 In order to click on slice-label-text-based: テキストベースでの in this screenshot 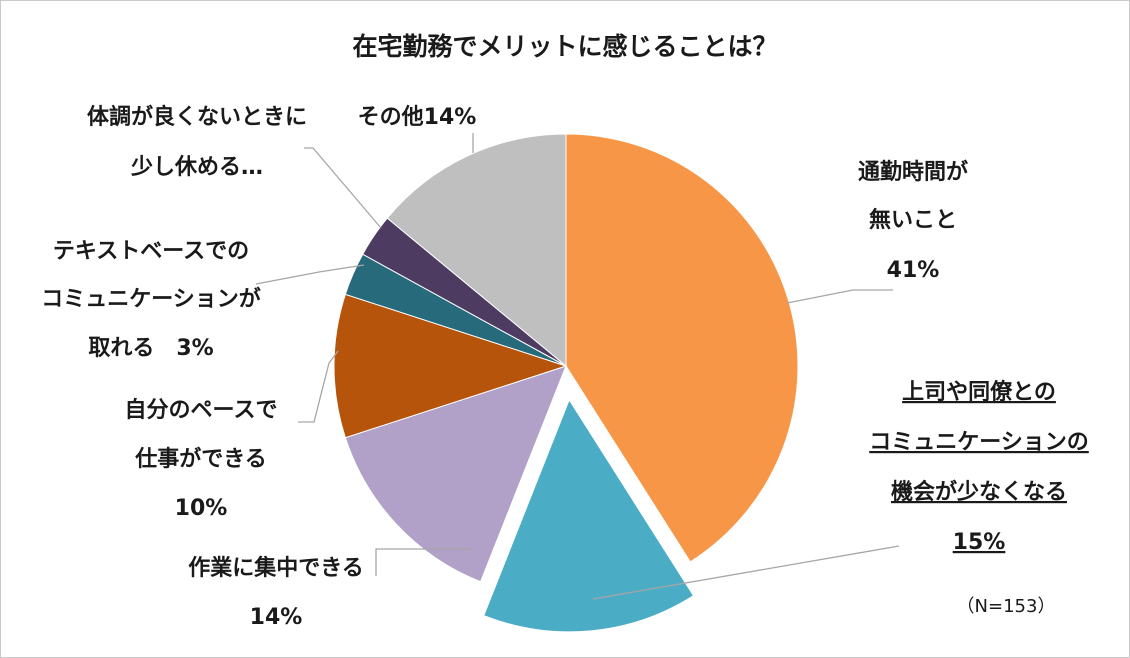, I will do `click(151, 251)`.